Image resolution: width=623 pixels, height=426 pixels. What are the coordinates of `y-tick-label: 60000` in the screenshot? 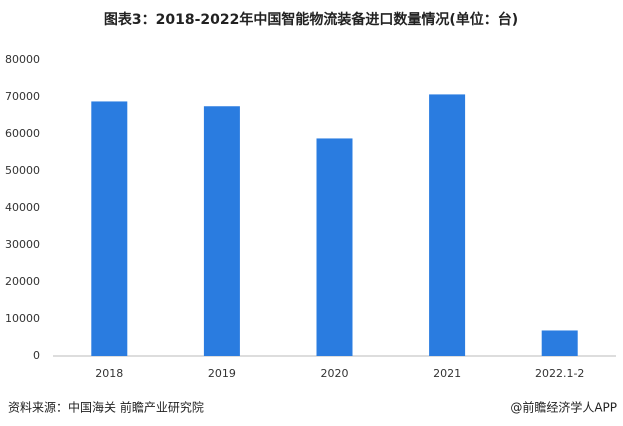 It's located at (22, 133).